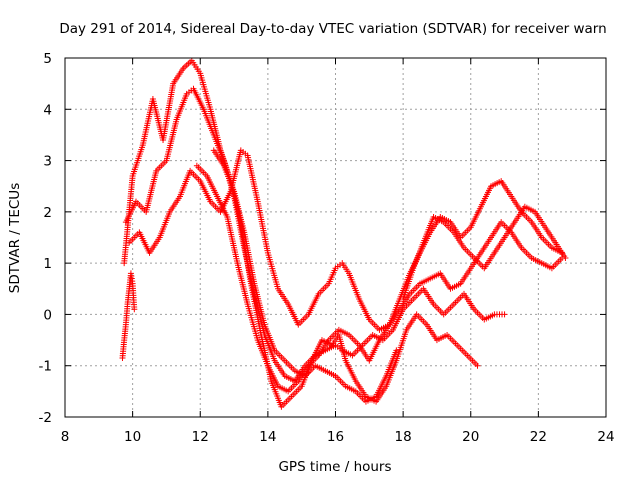 Image resolution: width=640 pixels, height=480 pixels. I want to click on x-tick-label: 14, so click(267, 437).